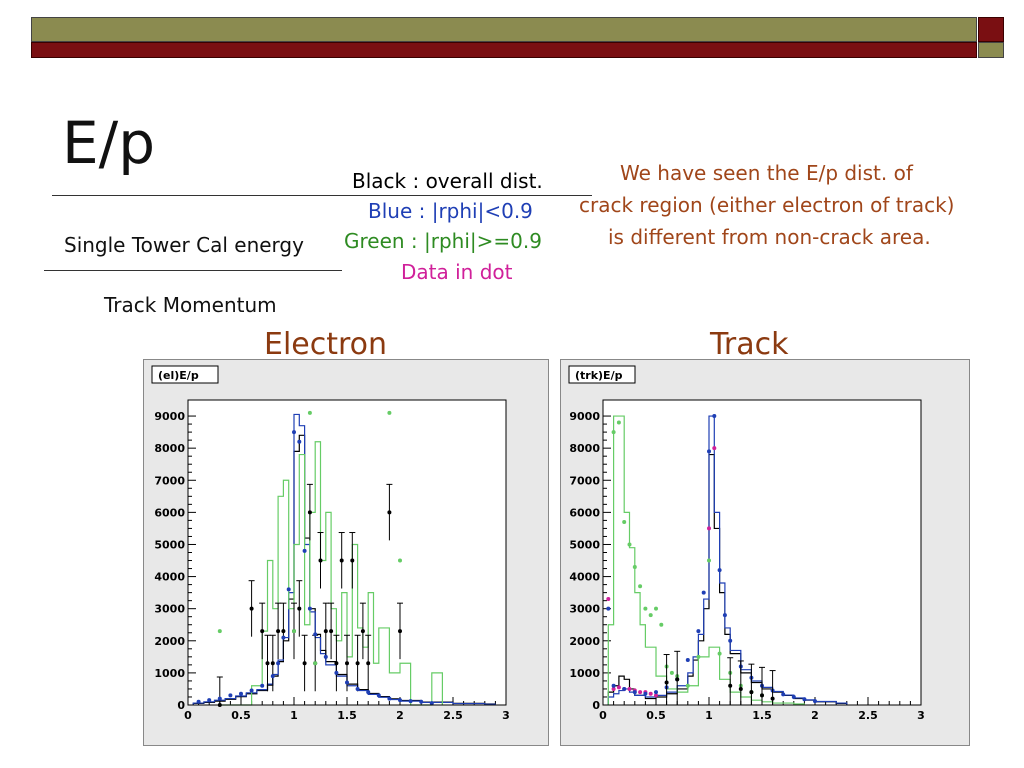 This screenshot has height=768, width=1024. What do you see at coordinates (193, 270) in the screenshot?
I see `fraction-rule` at bounding box center [193, 270].